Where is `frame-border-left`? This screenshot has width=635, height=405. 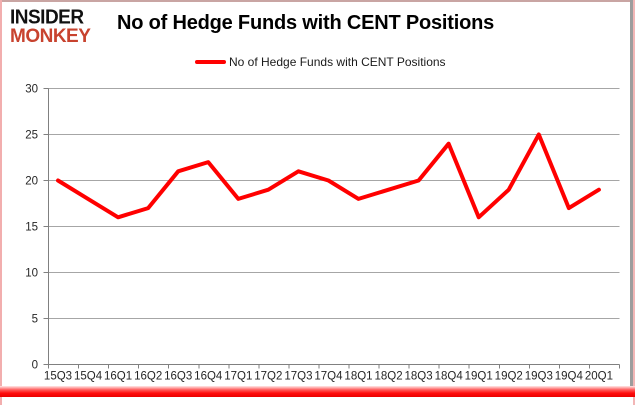
frame-border-left is located at coordinates (1, 202).